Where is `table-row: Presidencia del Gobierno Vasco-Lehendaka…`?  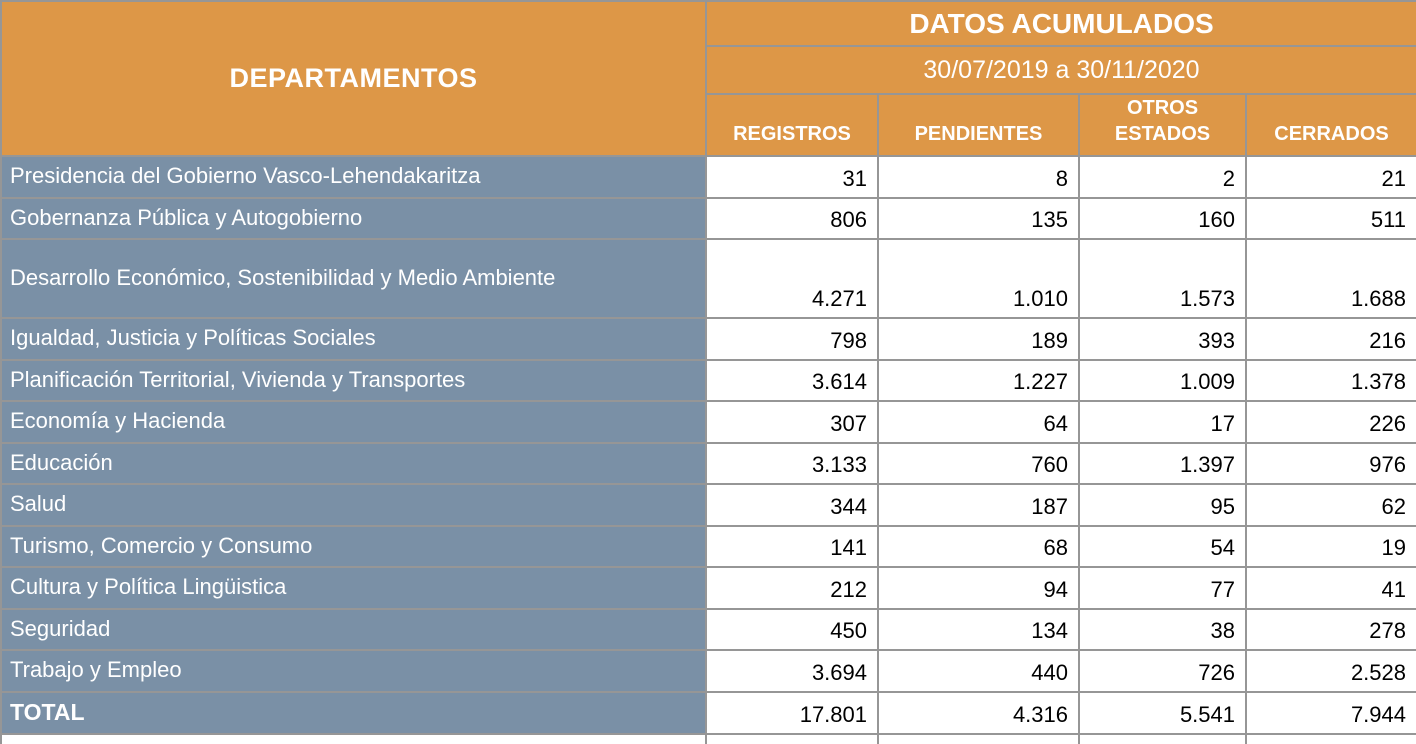 table-row: Presidencia del Gobierno Vasco-Lehendaka… is located at coordinates (708, 177).